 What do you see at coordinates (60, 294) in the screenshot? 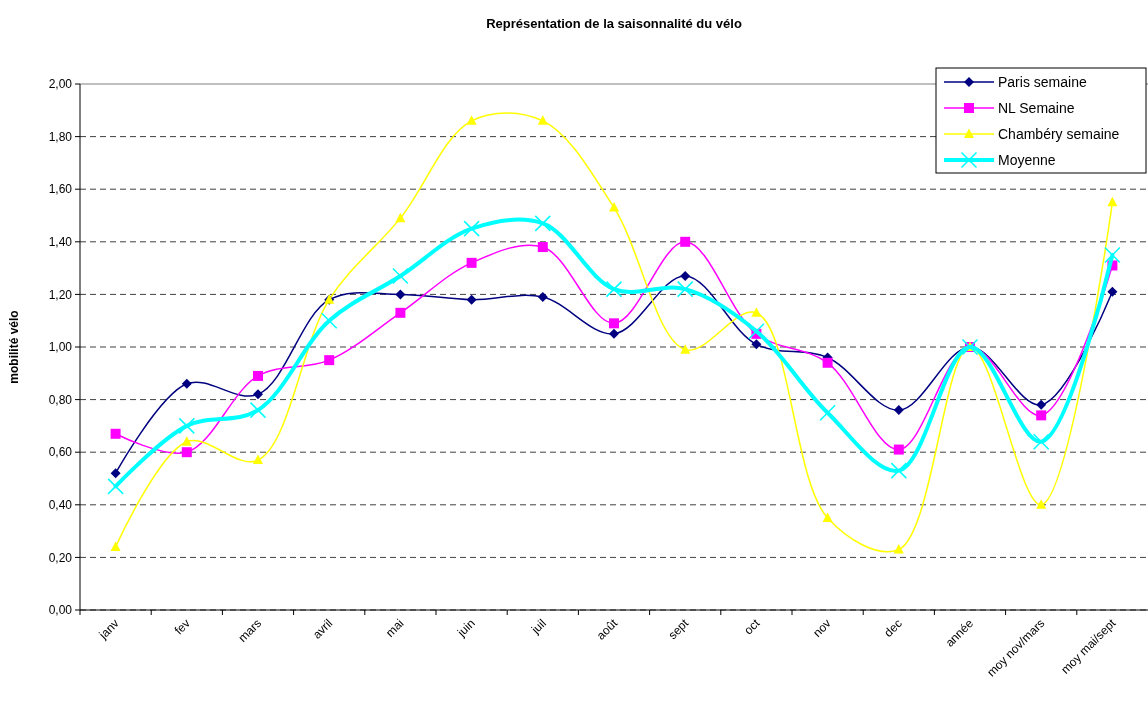
I see `y-tick-label: 1,20` at bounding box center [60, 294].